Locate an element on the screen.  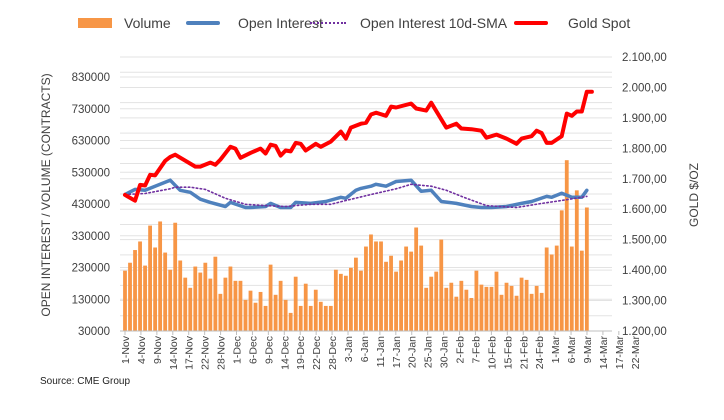
legend-swatch-open-interest is located at coordinates (203, 23).